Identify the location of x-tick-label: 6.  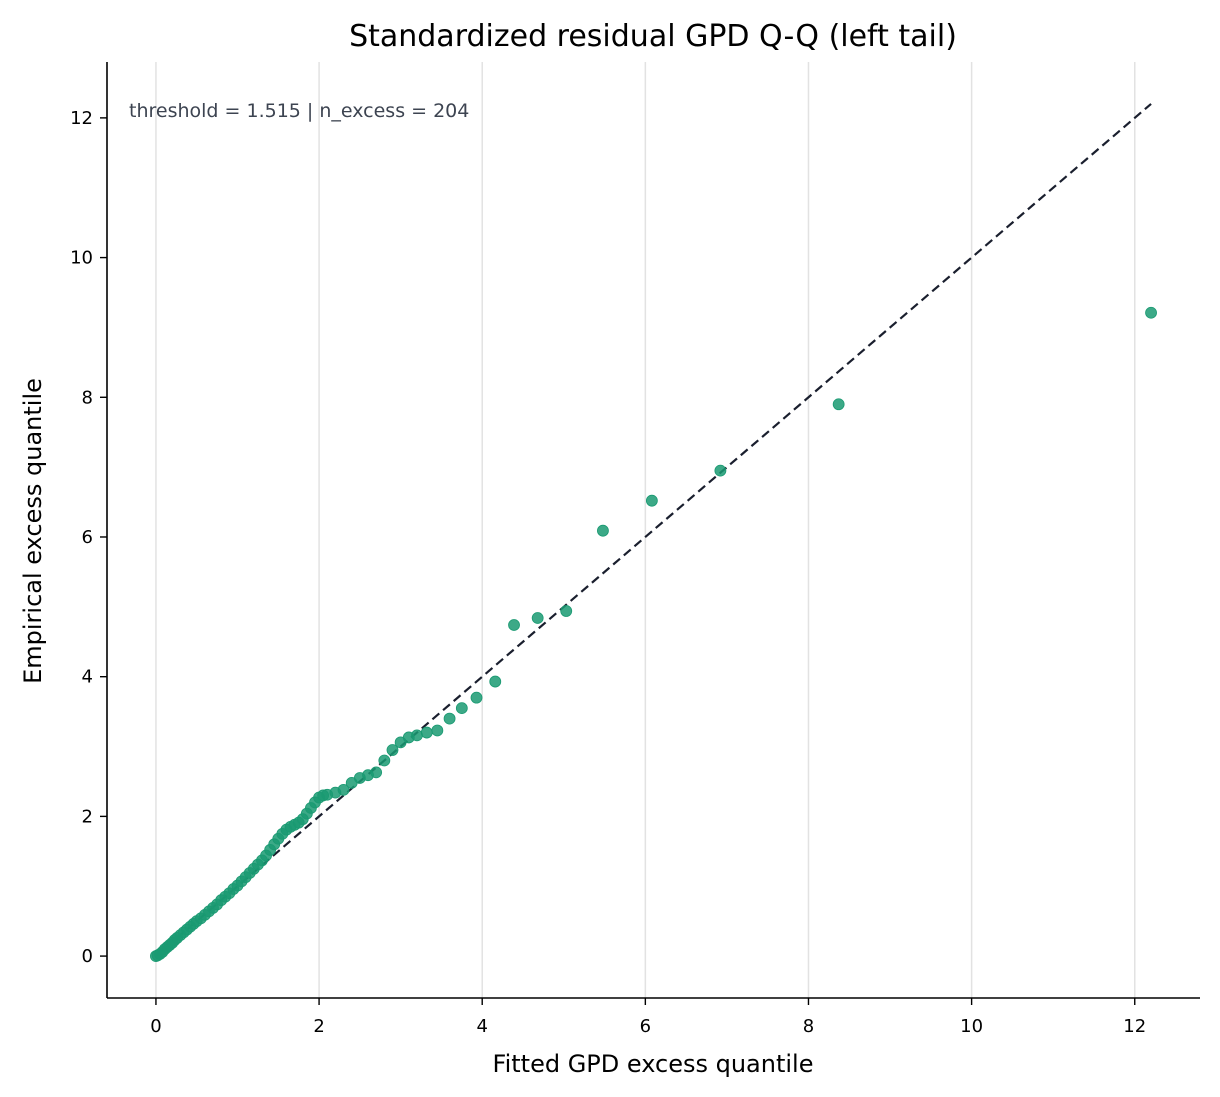
(645, 1026).